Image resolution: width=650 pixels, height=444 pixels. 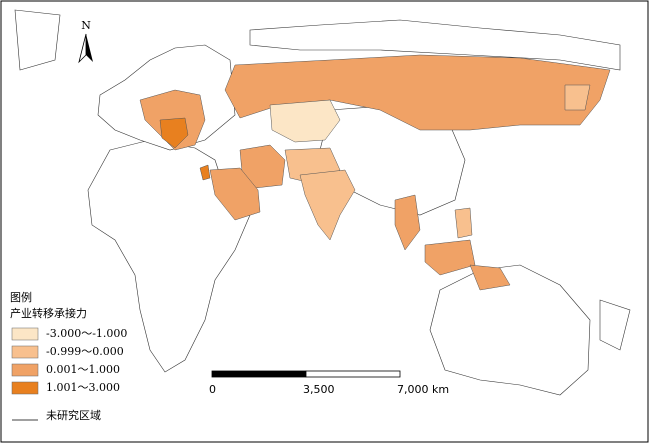 I want to click on scale-label: 7,000 km, so click(x=423, y=389).